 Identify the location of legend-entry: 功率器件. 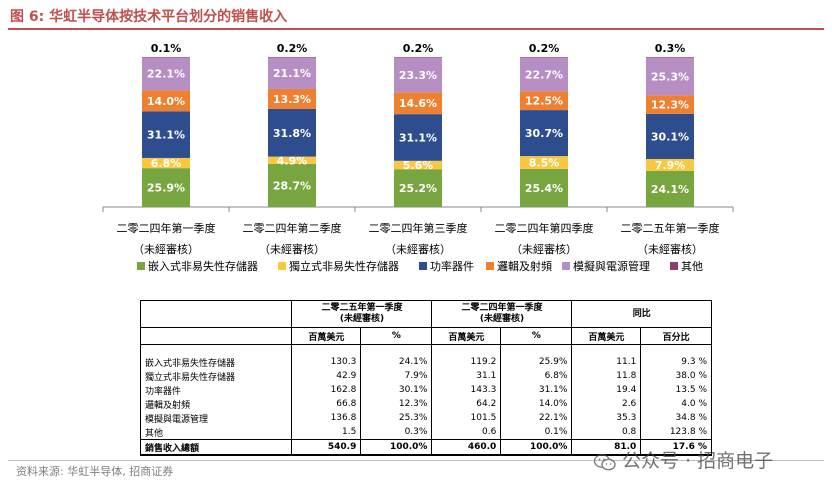
(452, 266).